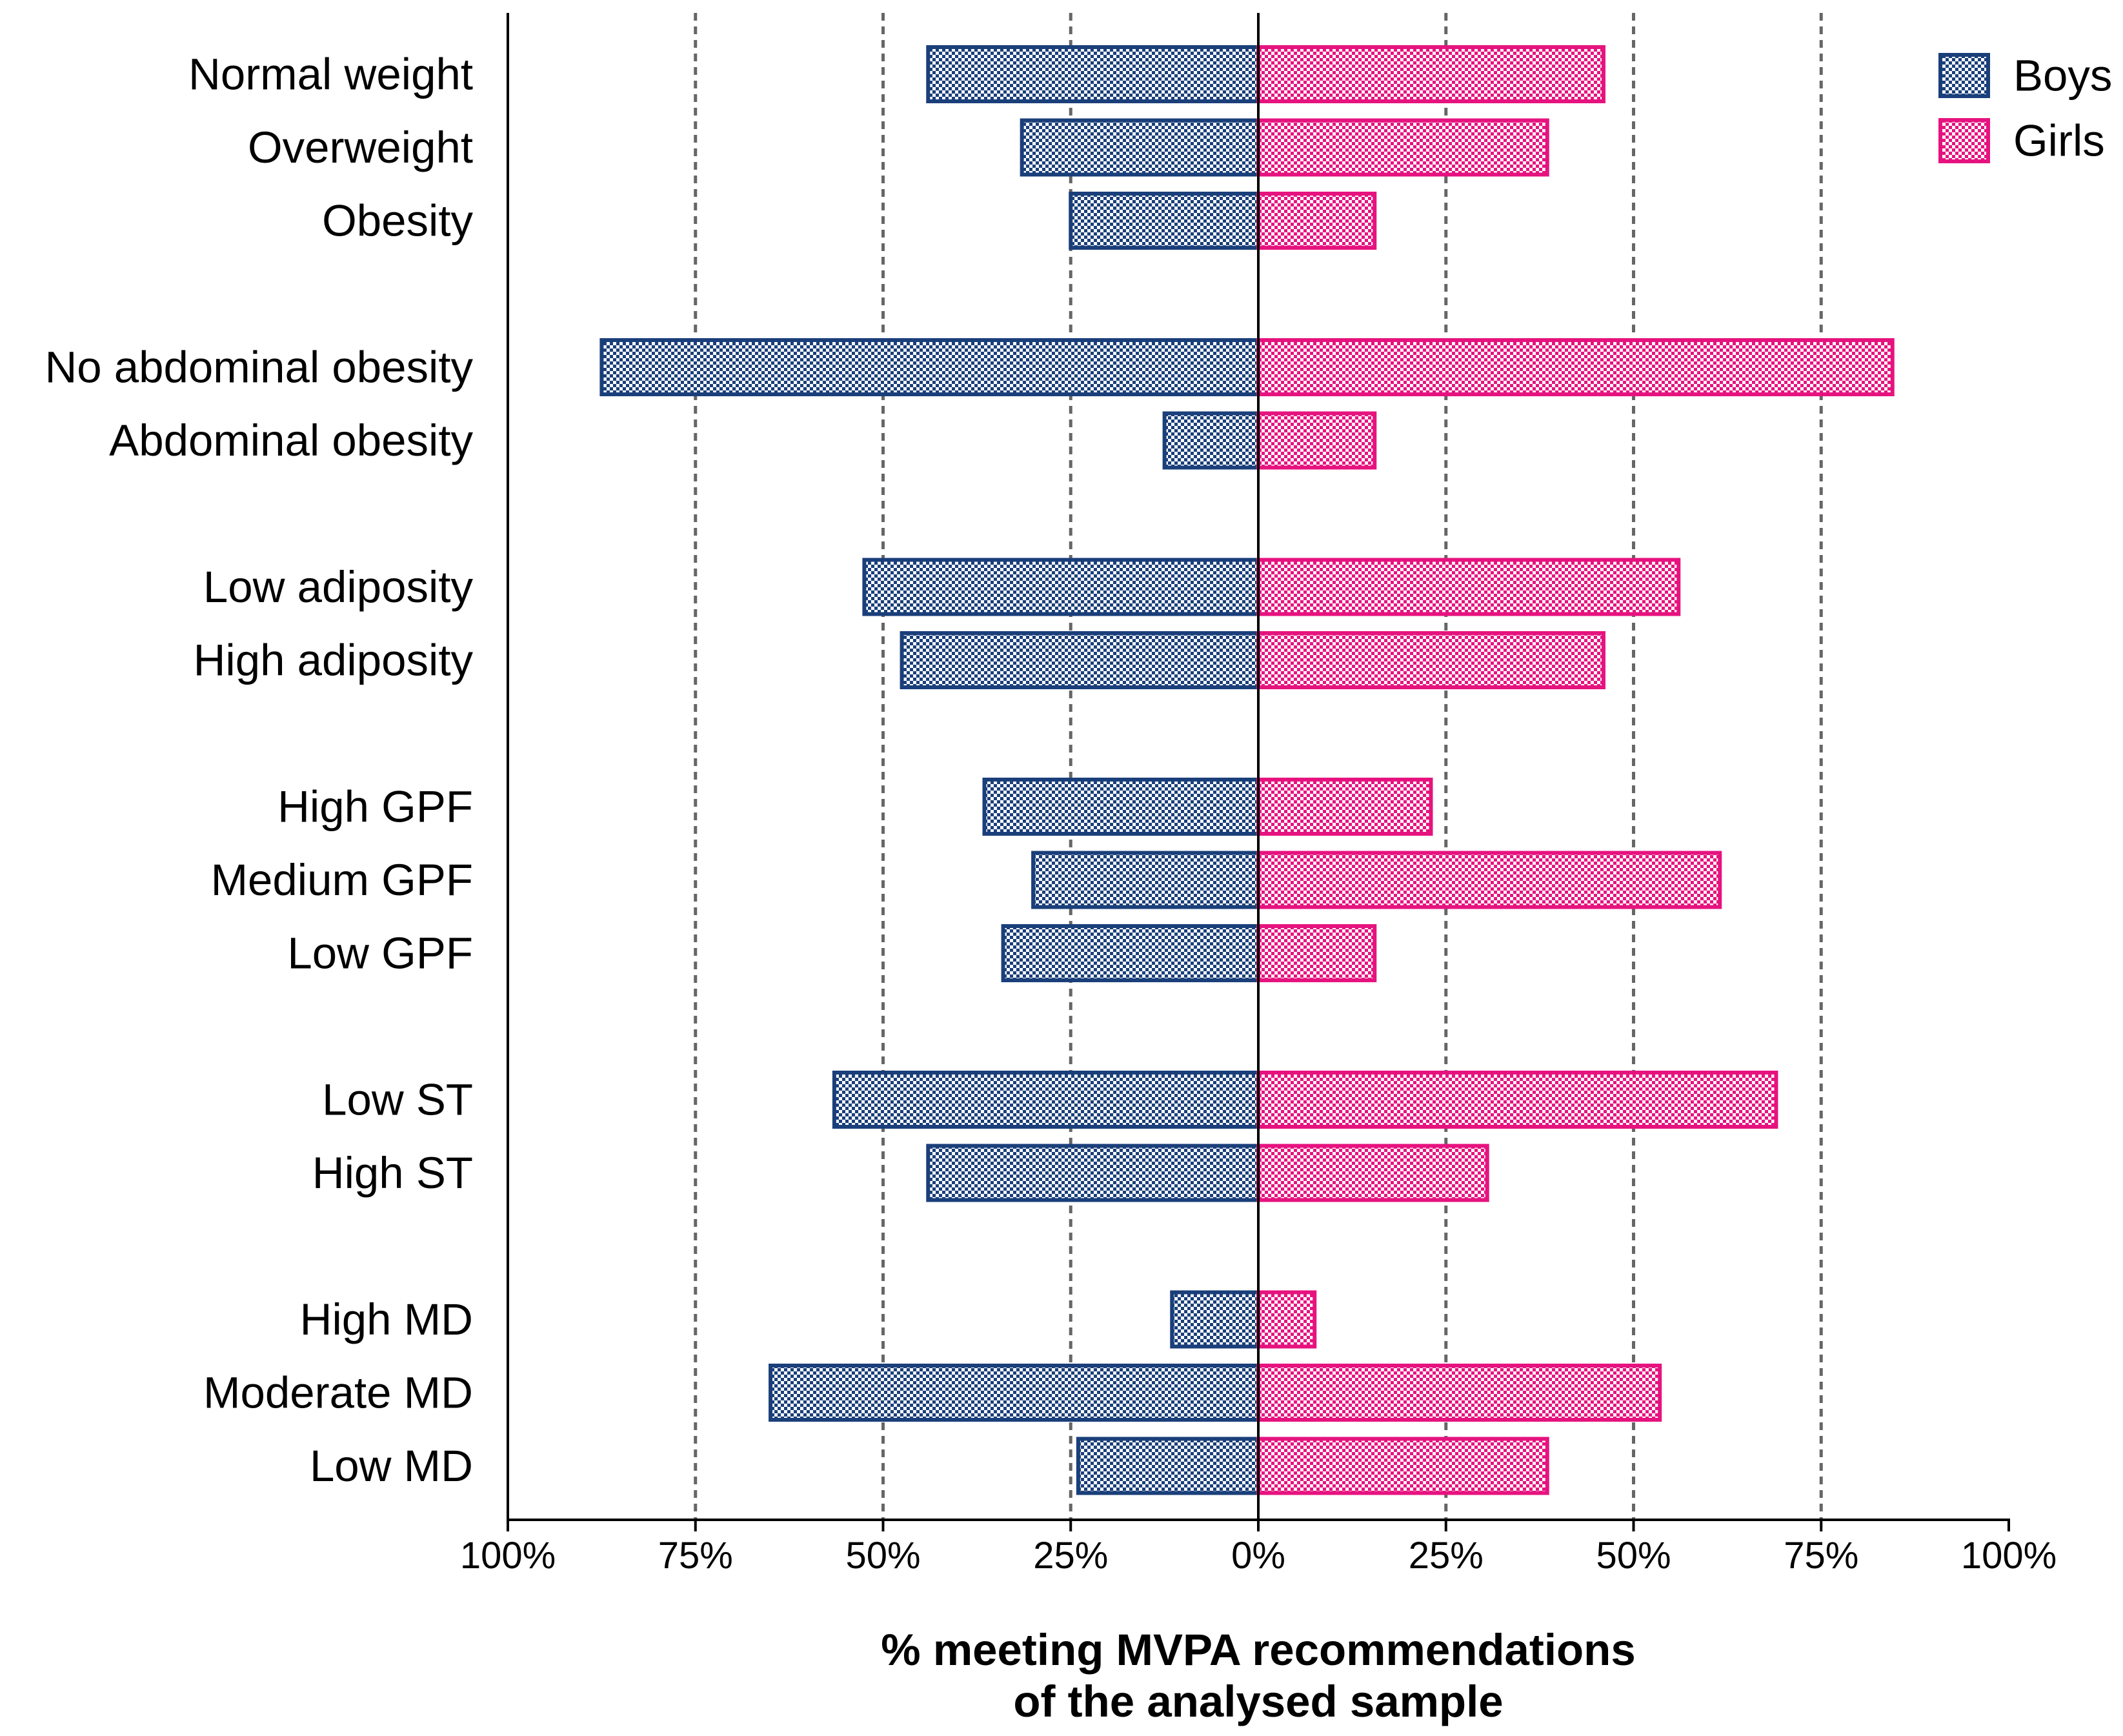 The width and height of the screenshot is (2123, 1736). I want to click on bar-boys-low-adiposity, so click(1061, 587).